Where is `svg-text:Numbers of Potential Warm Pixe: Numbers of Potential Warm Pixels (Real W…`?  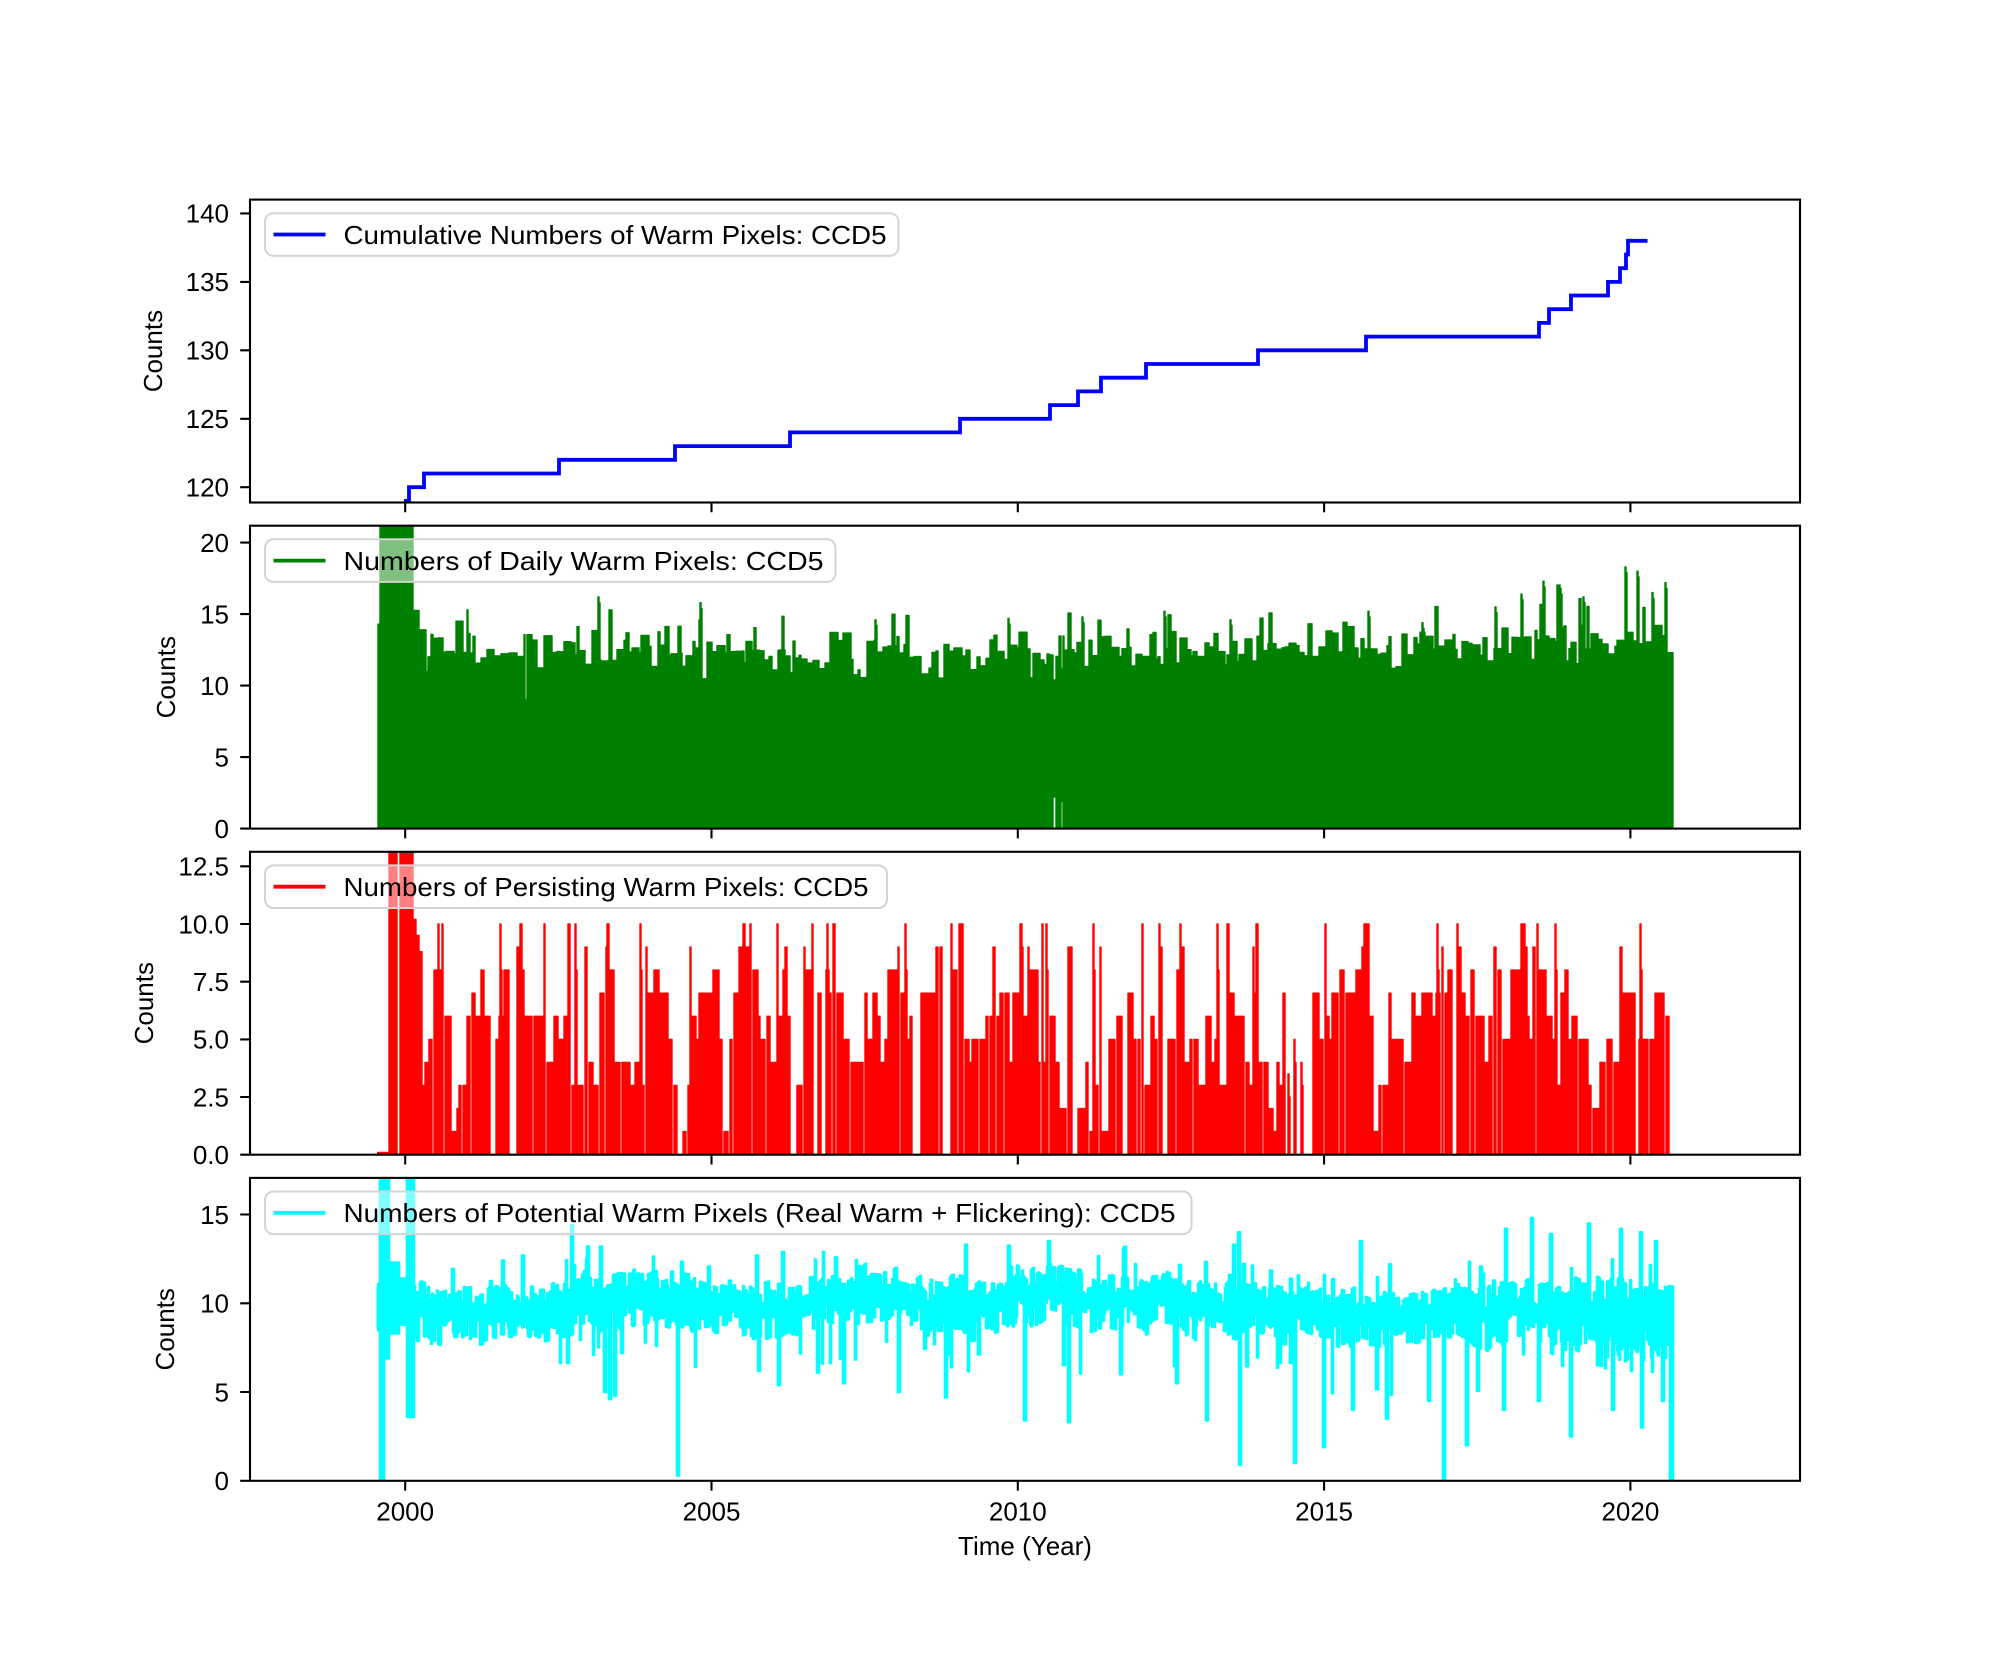 svg-text:Numbers of Potential Warm Pixe: Numbers of Potential Warm Pixels (Real W… is located at coordinates (760, 1213).